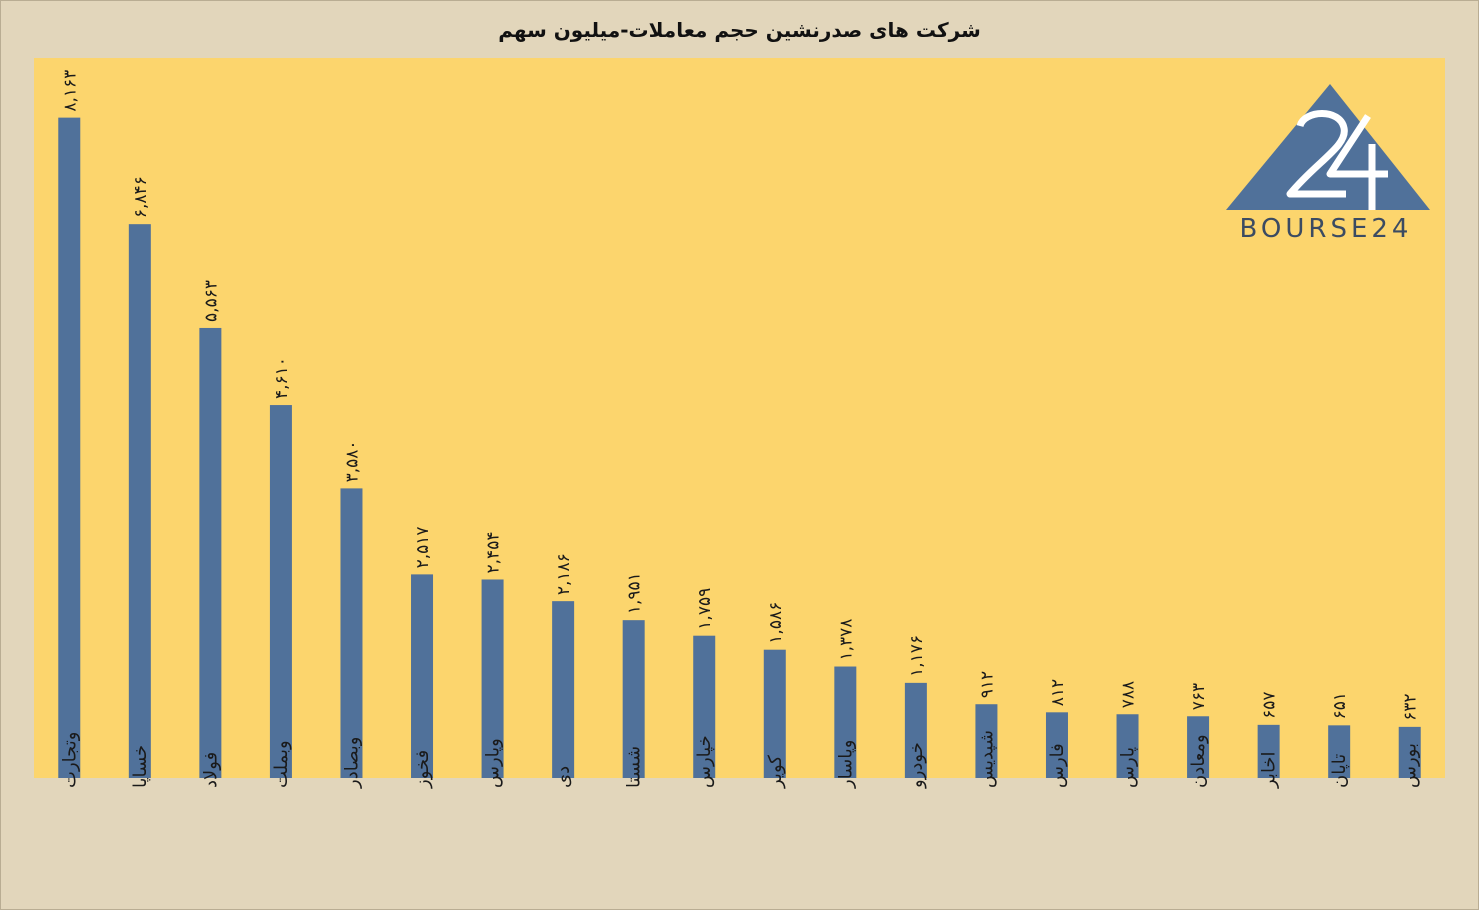  I want to click on category-label: اخابر, so click(1269, 770).